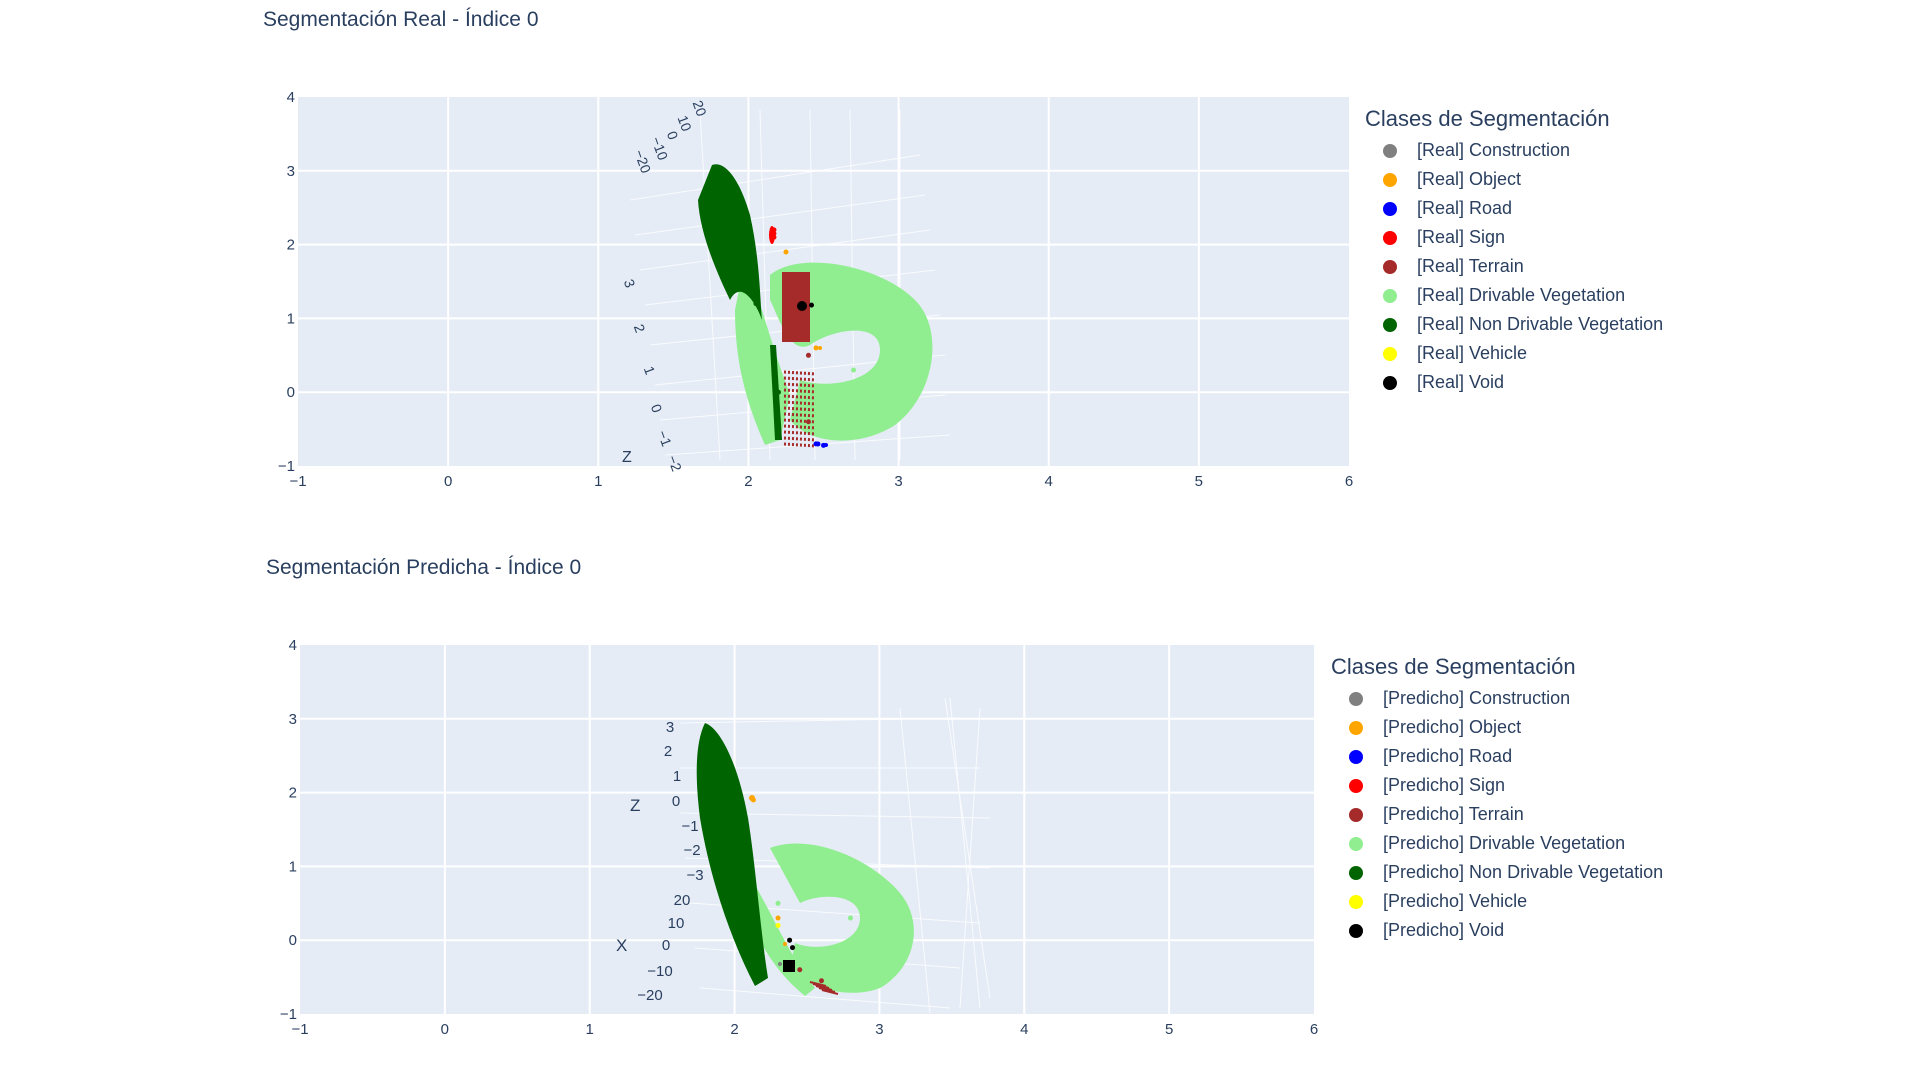  I want to click on legend-item: [Predicho] Terrain, so click(1497, 814).